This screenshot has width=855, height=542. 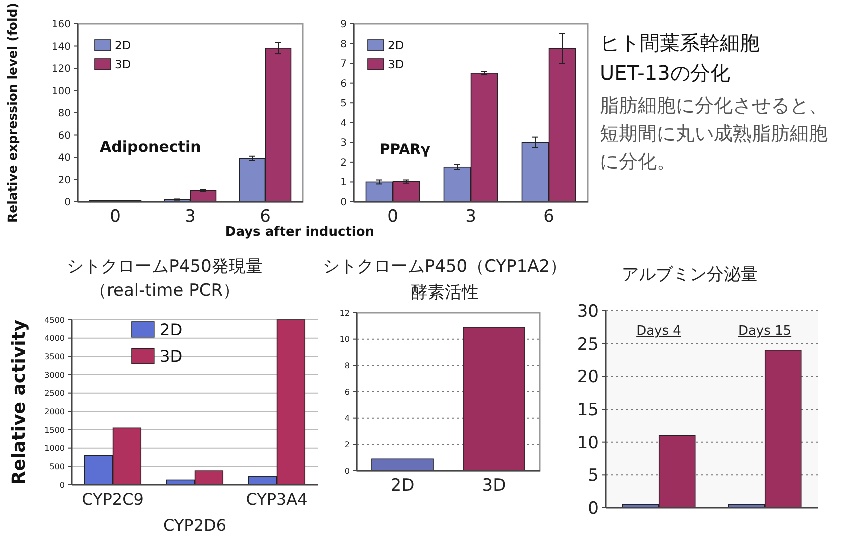 I want to click on y-tick-label: 2500, so click(x=54, y=393).